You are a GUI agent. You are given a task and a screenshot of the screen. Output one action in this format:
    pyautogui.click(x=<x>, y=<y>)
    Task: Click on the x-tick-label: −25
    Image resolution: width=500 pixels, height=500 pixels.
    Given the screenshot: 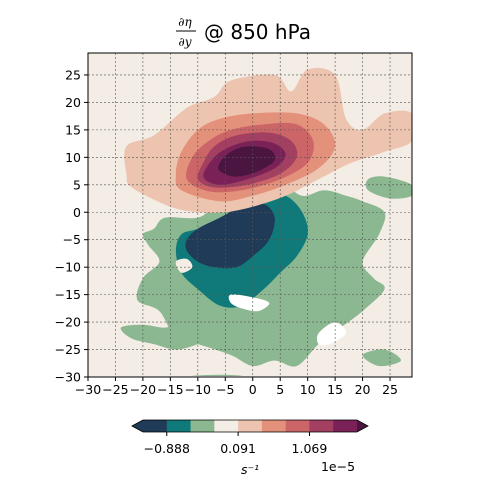 What is the action you would take?
    pyautogui.click(x=115, y=389)
    